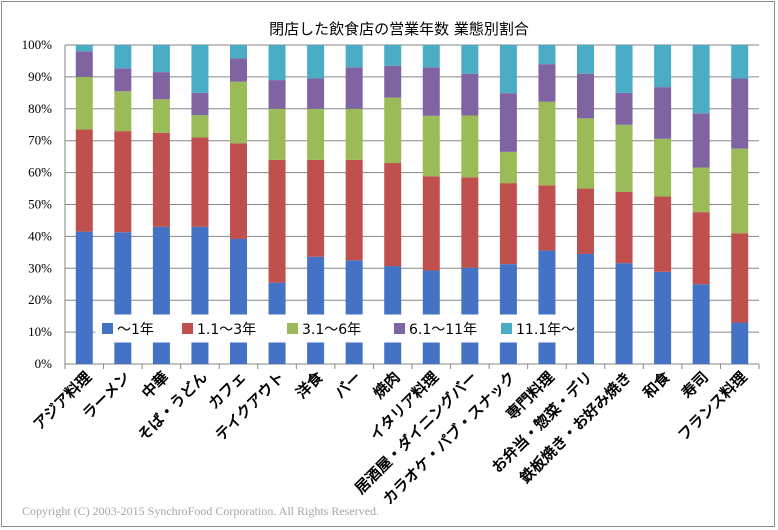 The width and height of the screenshot is (778, 530). I want to click on y-tick-label: 0%, so click(44, 363).